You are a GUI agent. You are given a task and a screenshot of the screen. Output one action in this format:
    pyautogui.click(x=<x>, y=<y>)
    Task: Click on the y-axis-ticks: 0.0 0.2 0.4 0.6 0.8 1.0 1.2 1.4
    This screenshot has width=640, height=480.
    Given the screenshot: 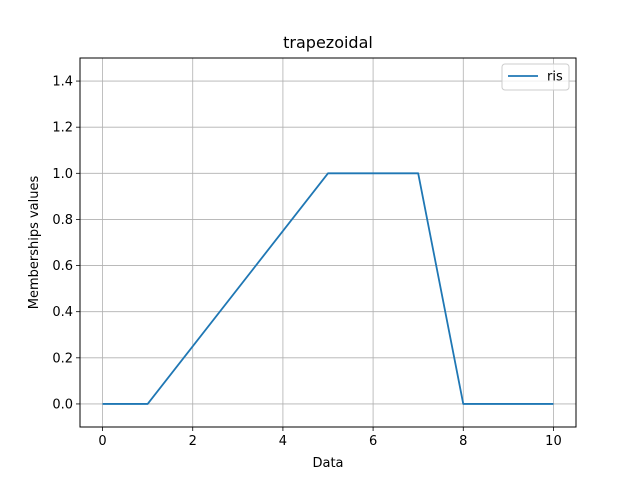 What is the action you would take?
    pyautogui.click(x=66, y=243)
    